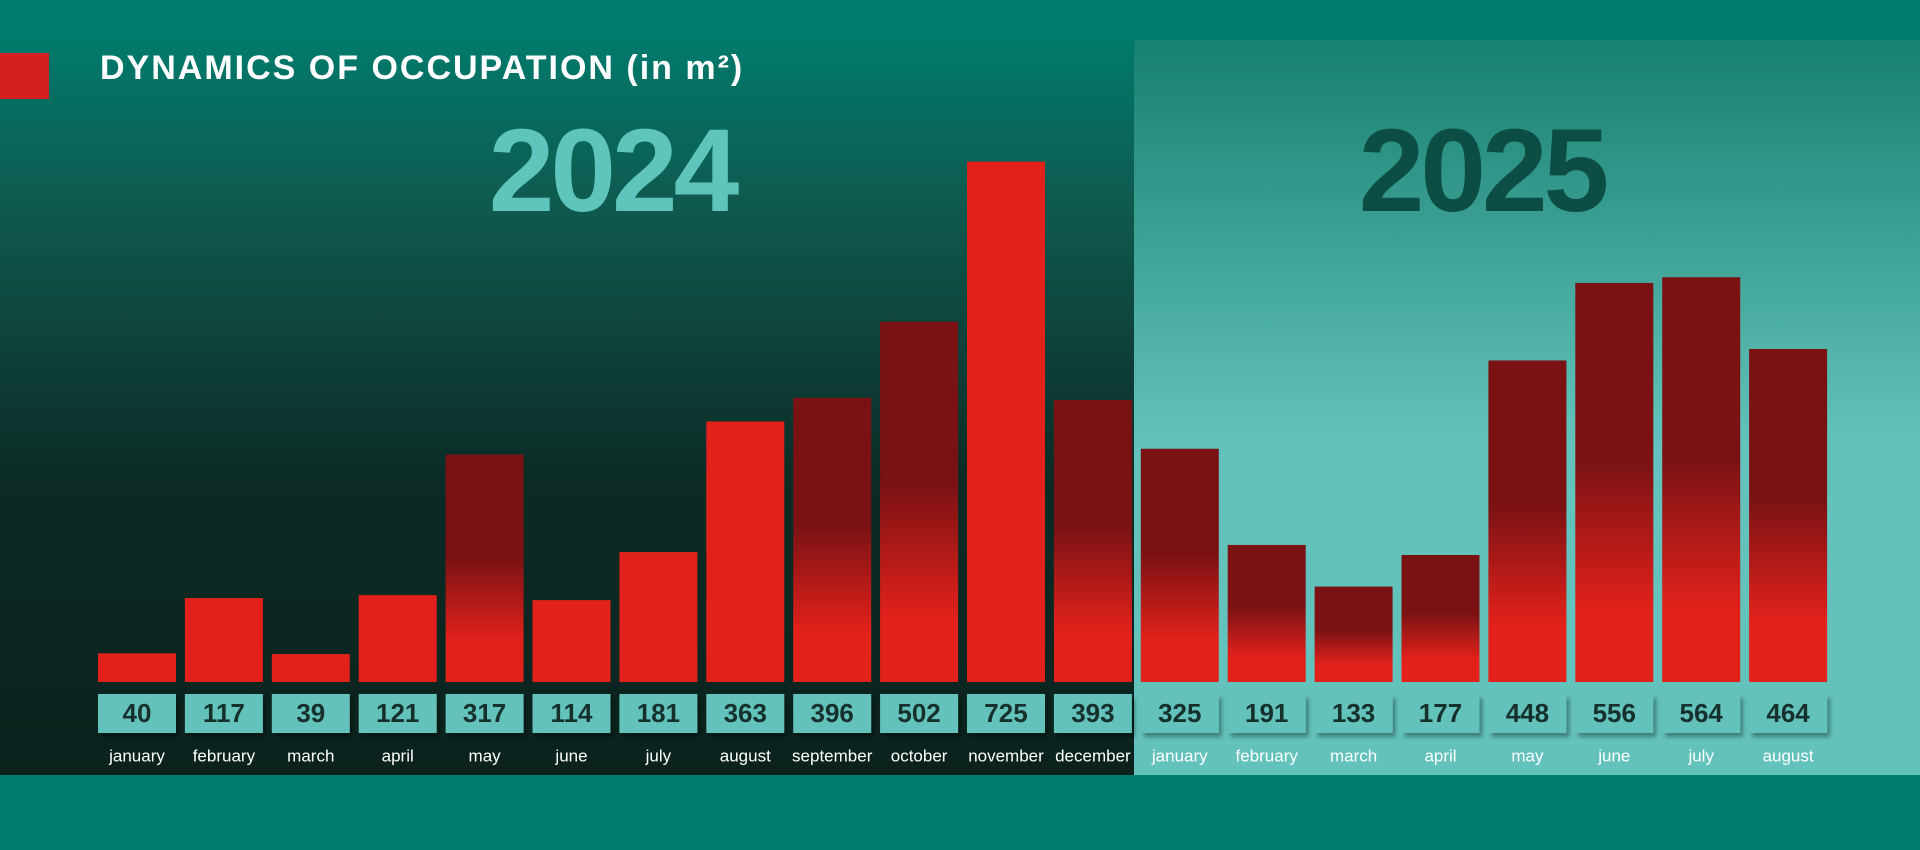 This screenshot has width=1920, height=850. What do you see at coordinates (1093, 755) in the screenshot?
I see `x-tick-label: december` at bounding box center [1093, 755].